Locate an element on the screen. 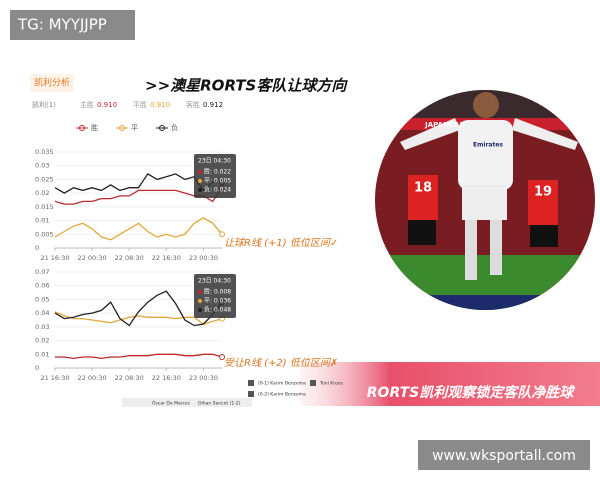  watermark: www.wksportall.com is located at coordinates (504, 456).